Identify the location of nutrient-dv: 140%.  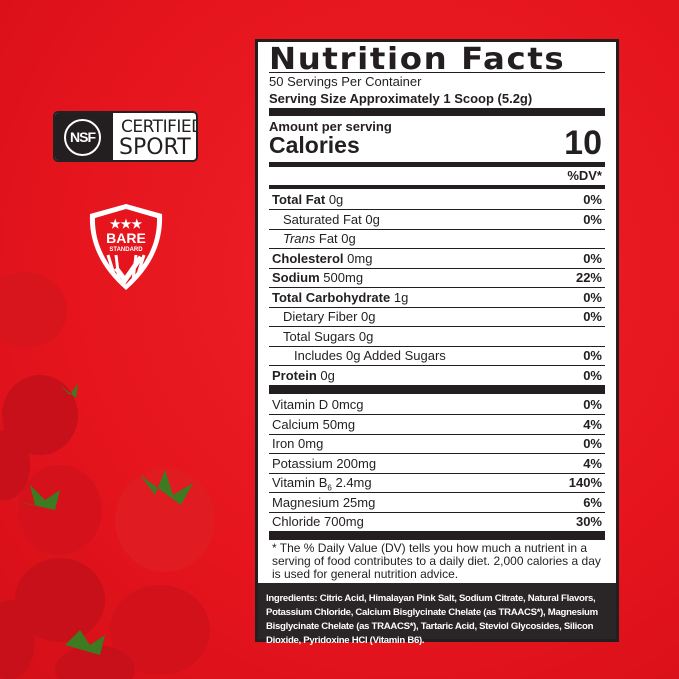
(585, 482).